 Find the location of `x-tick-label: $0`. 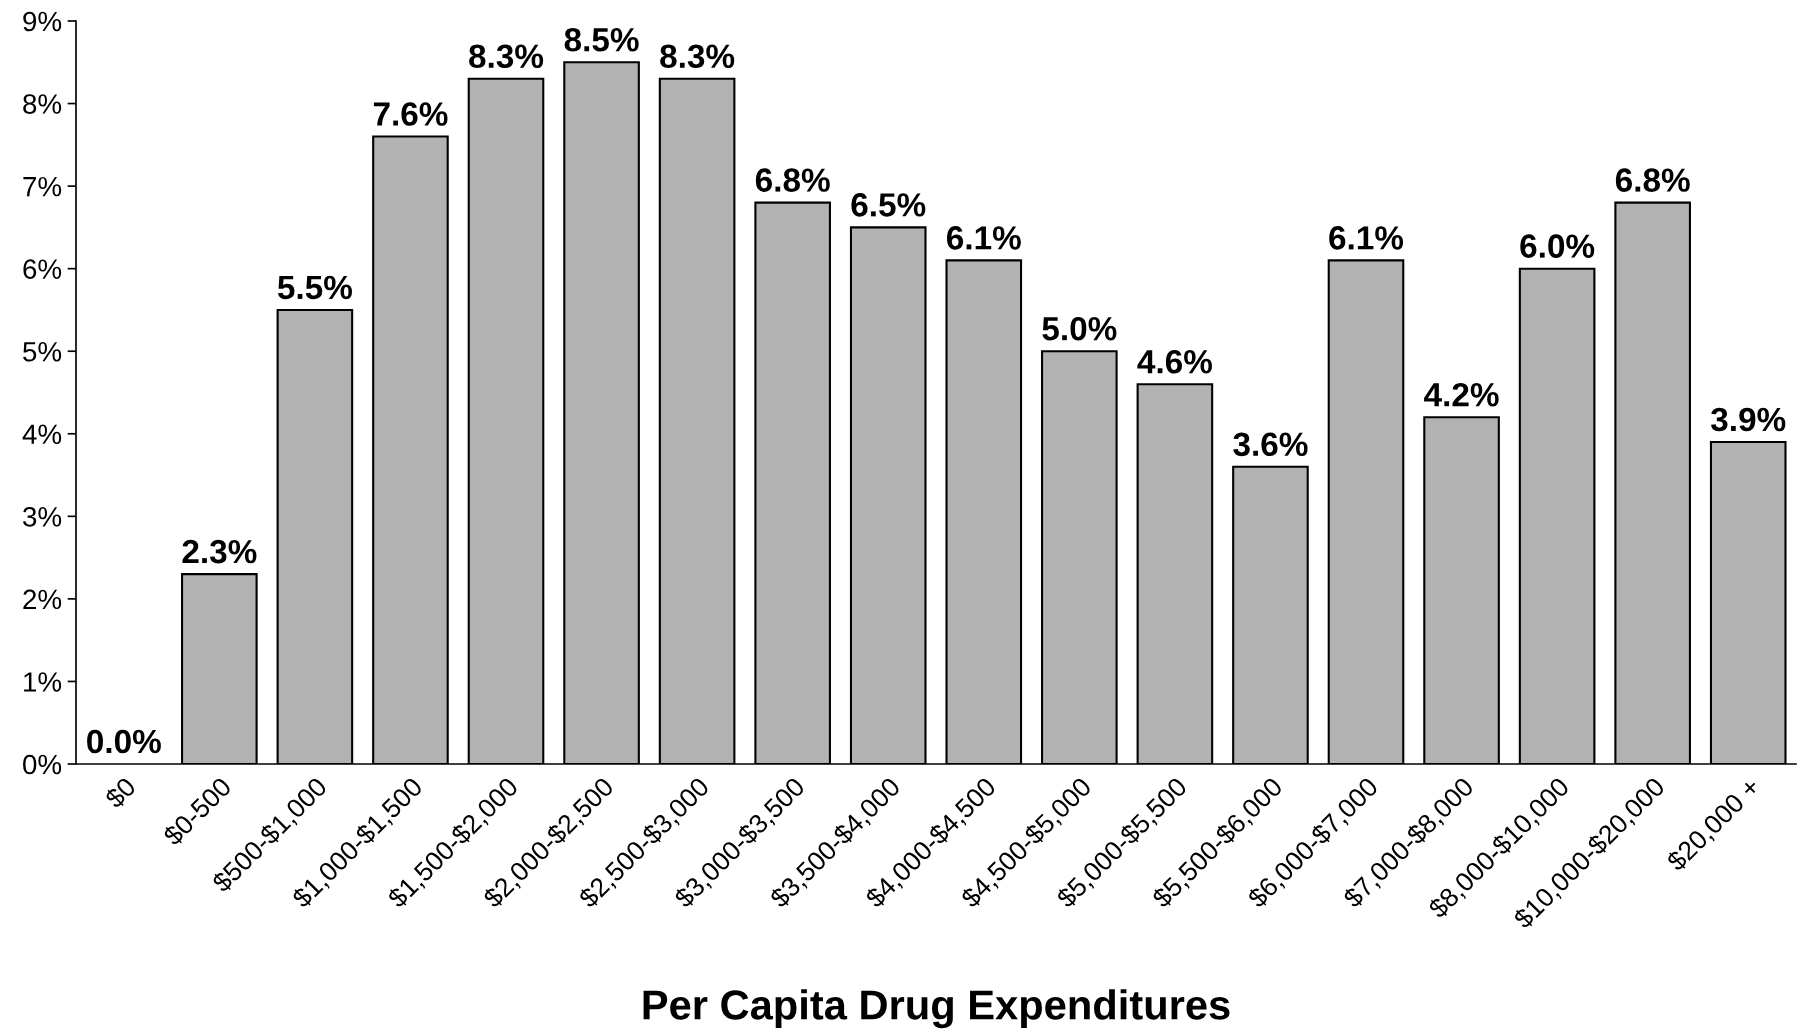

x-tick-label: $0 is located at coordinates (120, 793).